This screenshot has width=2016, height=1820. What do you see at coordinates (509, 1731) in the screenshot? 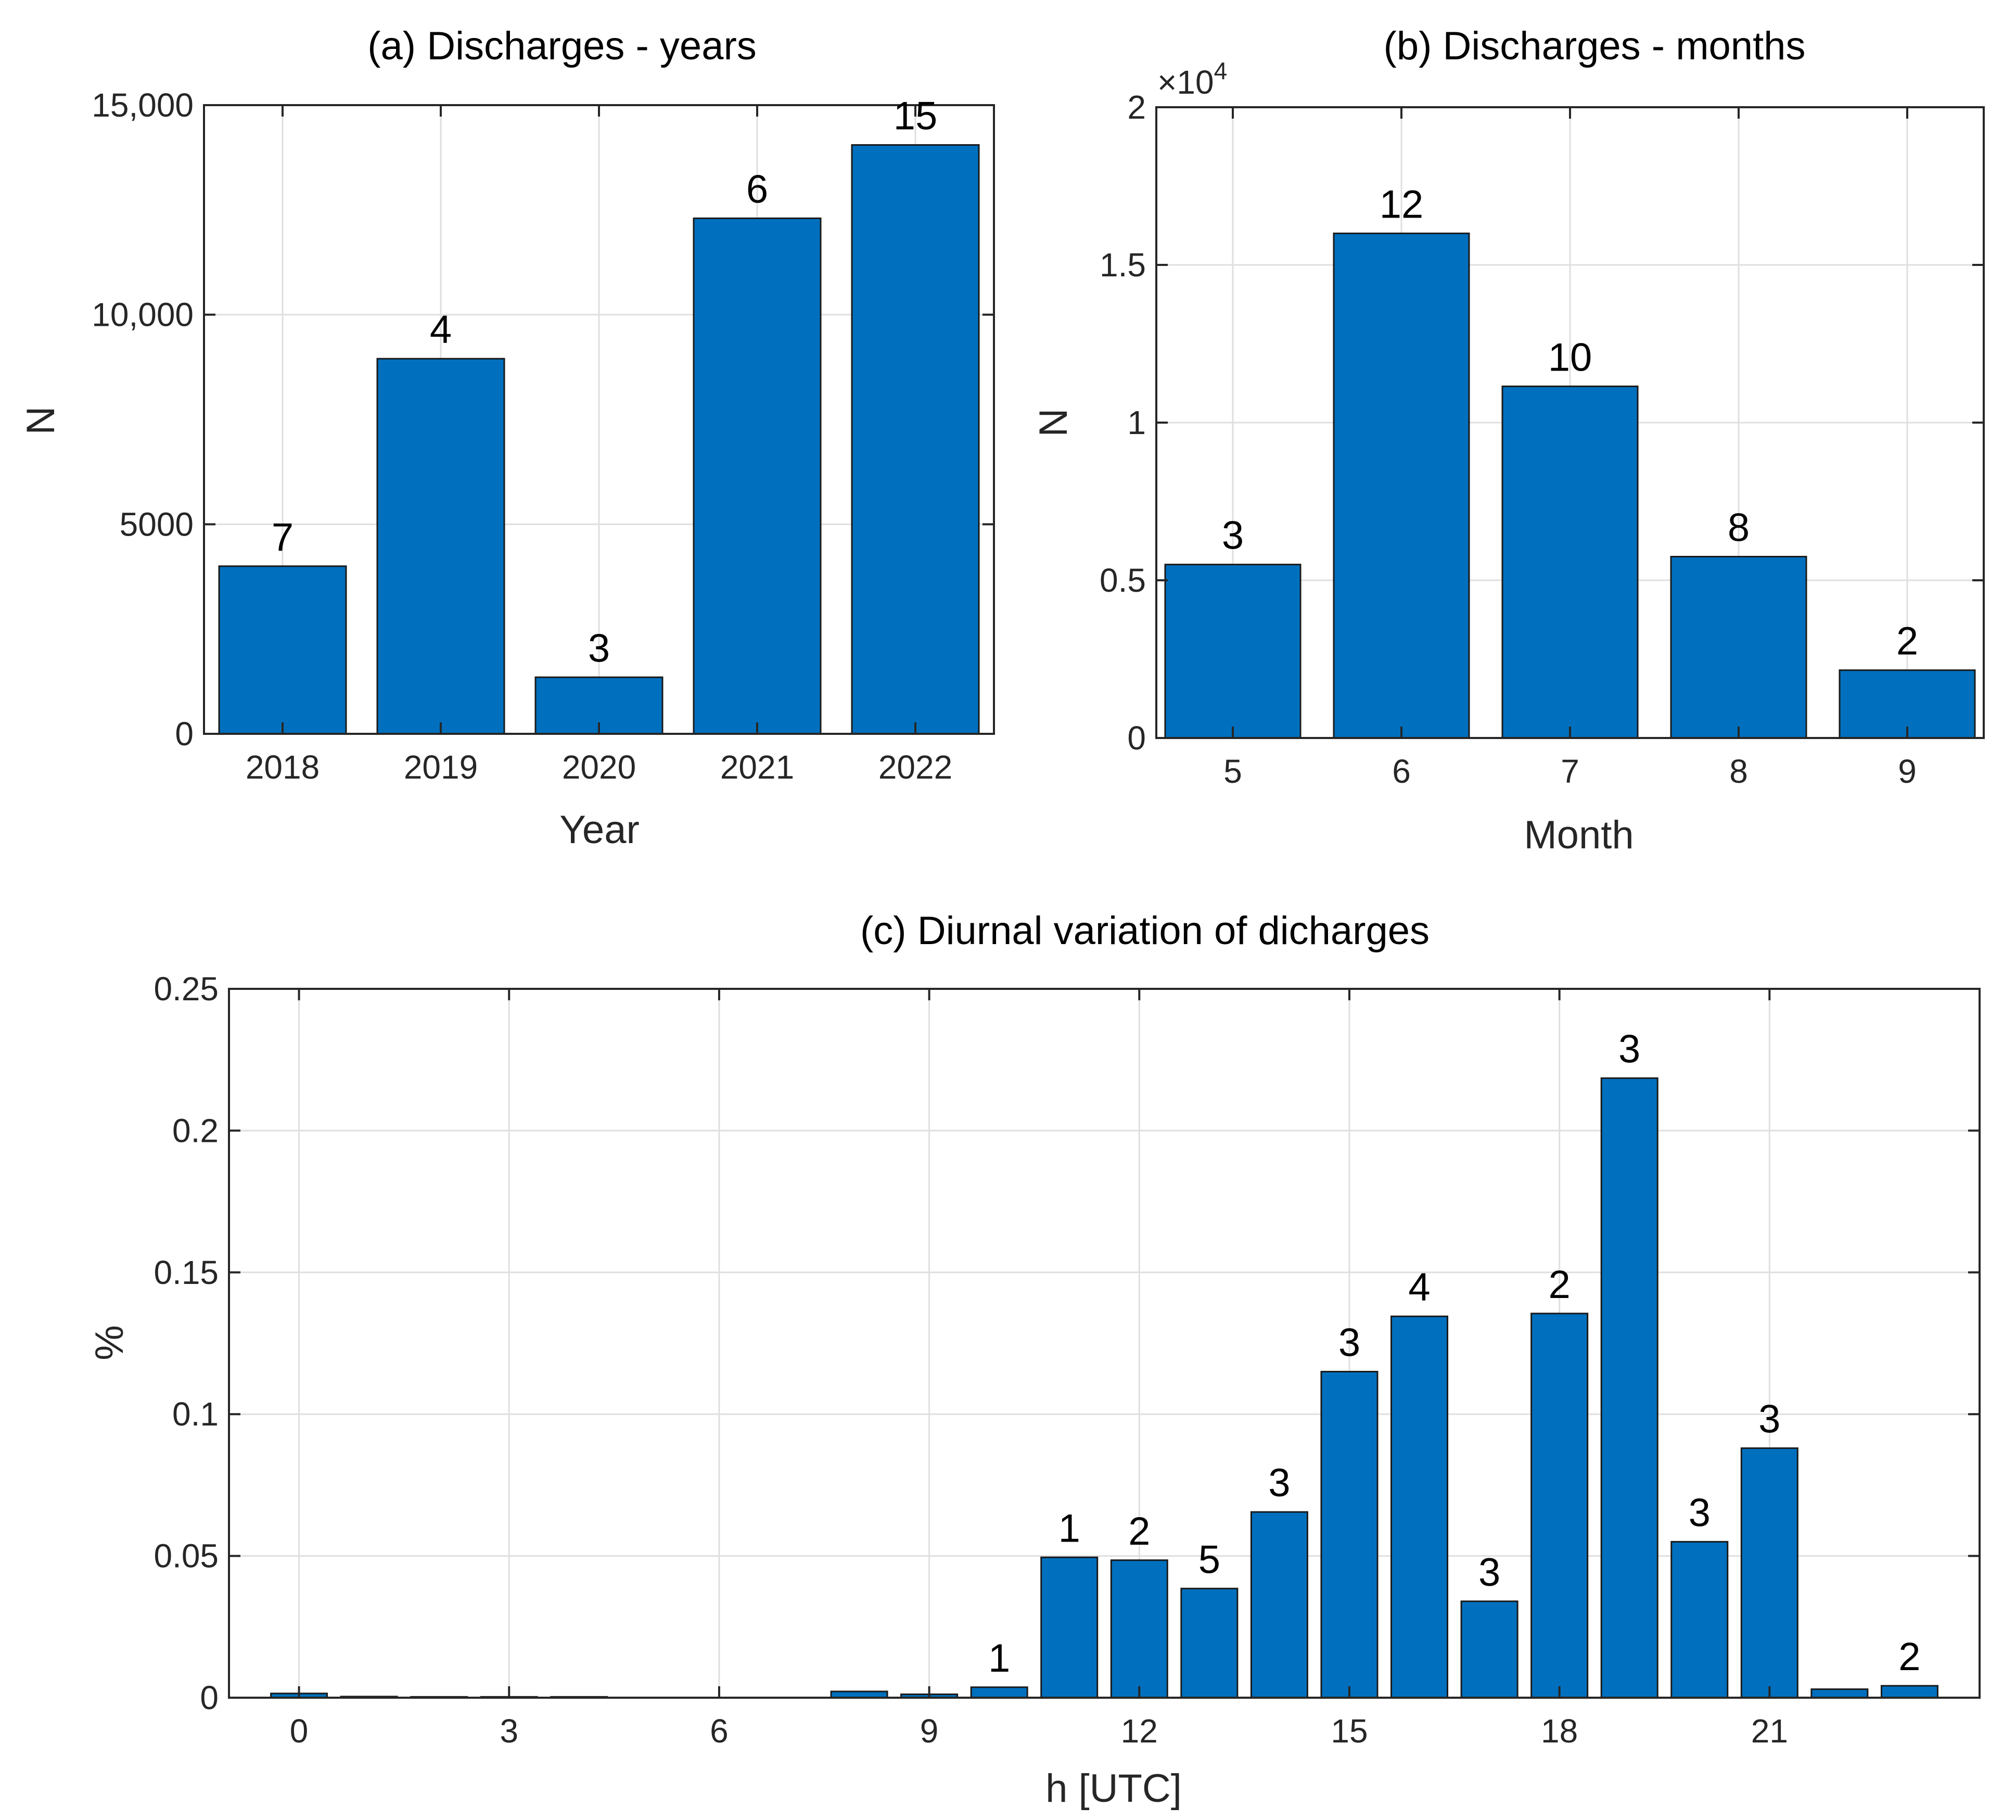
I see `xtick-label: 3` at bounding box center [509, 1731].